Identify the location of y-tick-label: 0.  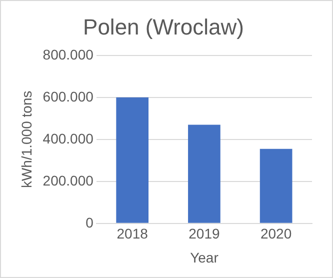
(90, 222).